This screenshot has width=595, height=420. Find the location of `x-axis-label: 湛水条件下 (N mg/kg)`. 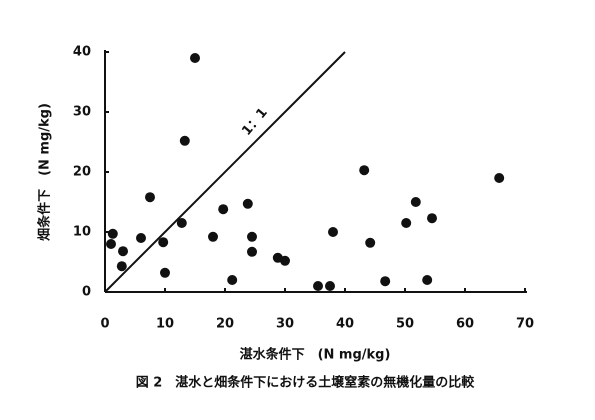

x-axis-label: 湛水条件下 (N mg/kg) is located at coordinates (315, 355).